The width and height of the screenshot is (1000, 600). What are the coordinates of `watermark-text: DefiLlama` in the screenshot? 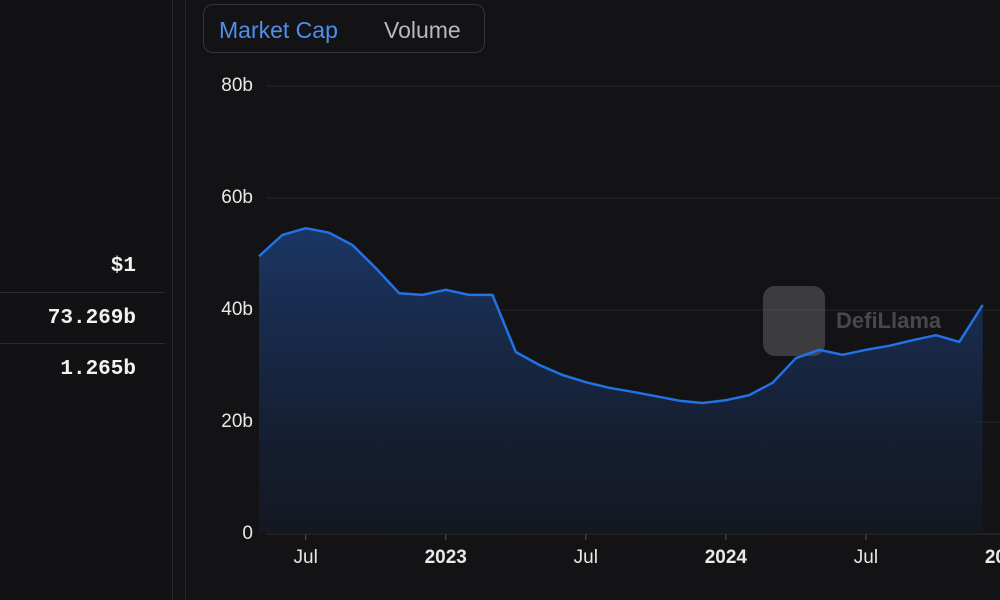 It's located at (889, 320).